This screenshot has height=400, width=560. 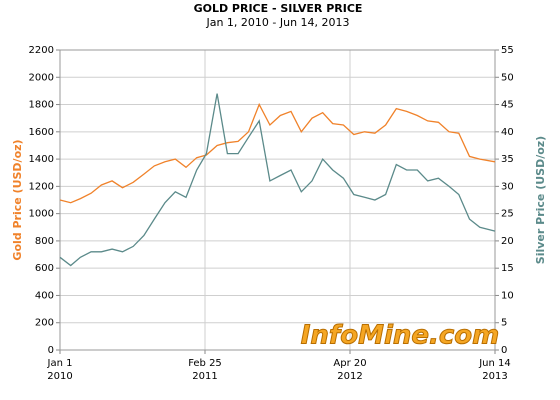 What do you see at coordinates (507, 241) in the screenshot?
I see `y2-tick-label: 20` at bounding box center [507, 241].